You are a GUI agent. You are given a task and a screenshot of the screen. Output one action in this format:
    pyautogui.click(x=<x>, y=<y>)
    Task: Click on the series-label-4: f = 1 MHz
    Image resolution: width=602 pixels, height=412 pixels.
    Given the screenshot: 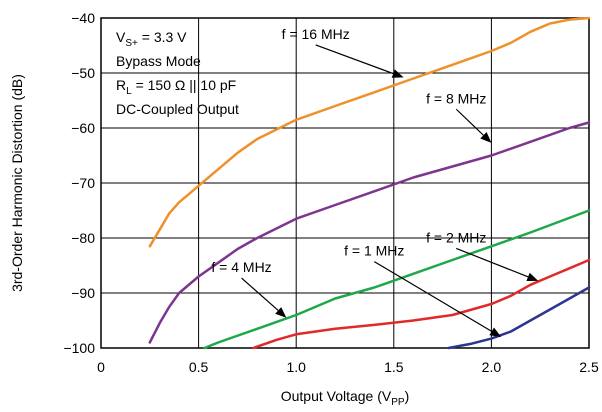 What is the action you would take?
    pyautogui.click(x=374, y=251)
    